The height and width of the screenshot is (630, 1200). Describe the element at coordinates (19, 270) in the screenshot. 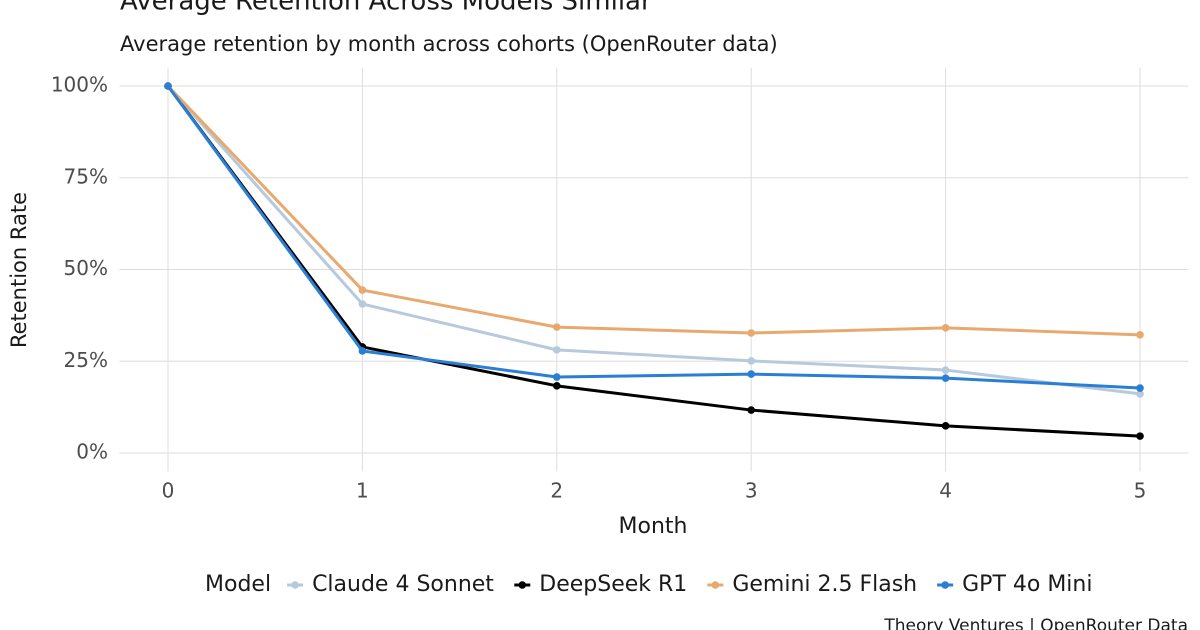

I see `y-axis-title: Retention Rate` at that location.